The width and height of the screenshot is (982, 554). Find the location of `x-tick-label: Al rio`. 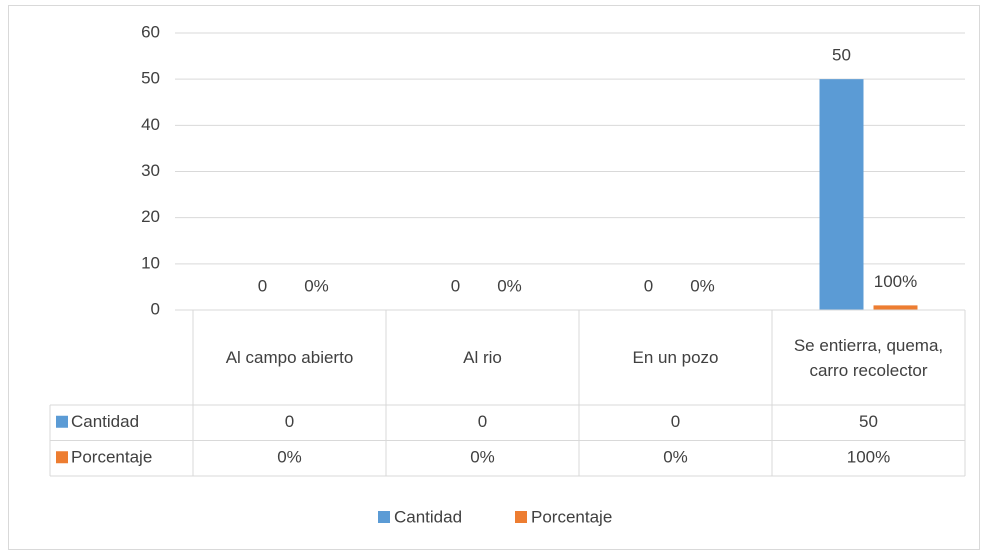

x-tick-label: Al rio is located at coordinates (482, 357).